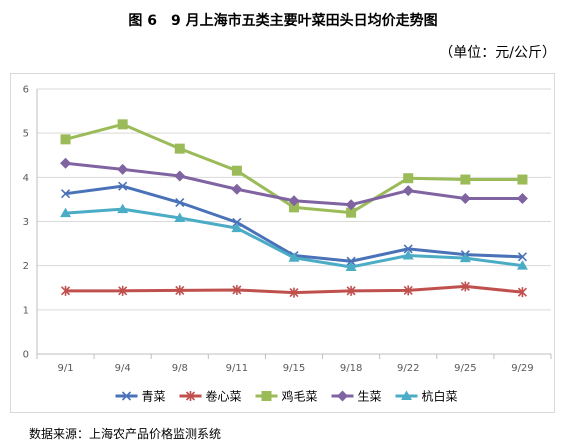 The image size is (566, 447). I want to click on legend: 青菜 卷心菜 鸡毛菜 生菜 杭白菜, so click(286, 396).